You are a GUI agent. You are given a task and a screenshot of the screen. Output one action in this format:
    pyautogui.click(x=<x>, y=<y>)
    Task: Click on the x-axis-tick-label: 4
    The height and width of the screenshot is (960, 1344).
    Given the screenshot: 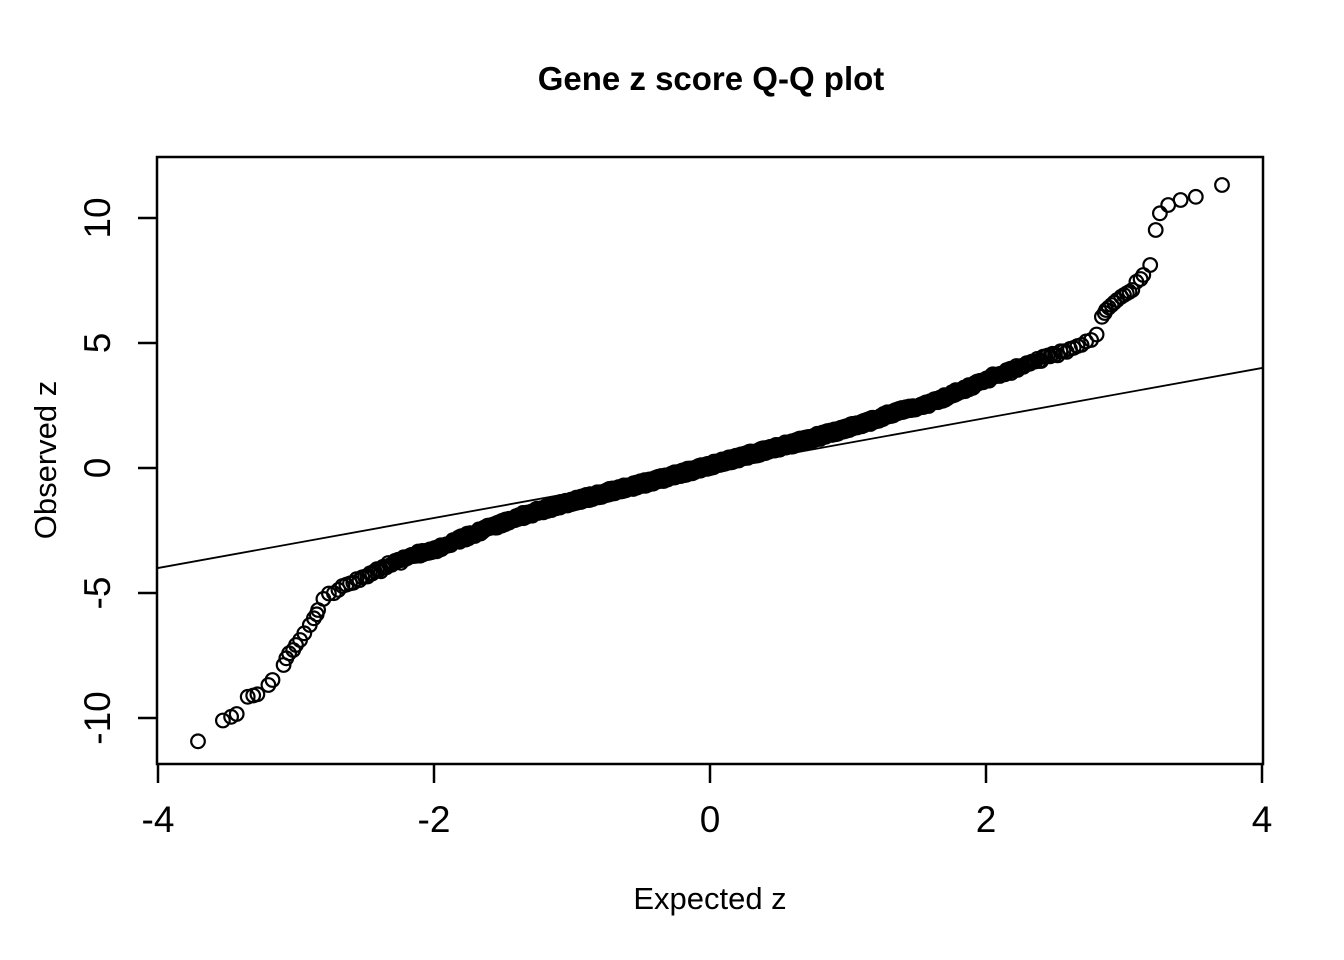 What is the action you would take?
    pyautogui.click(x=1262, y=819)
    